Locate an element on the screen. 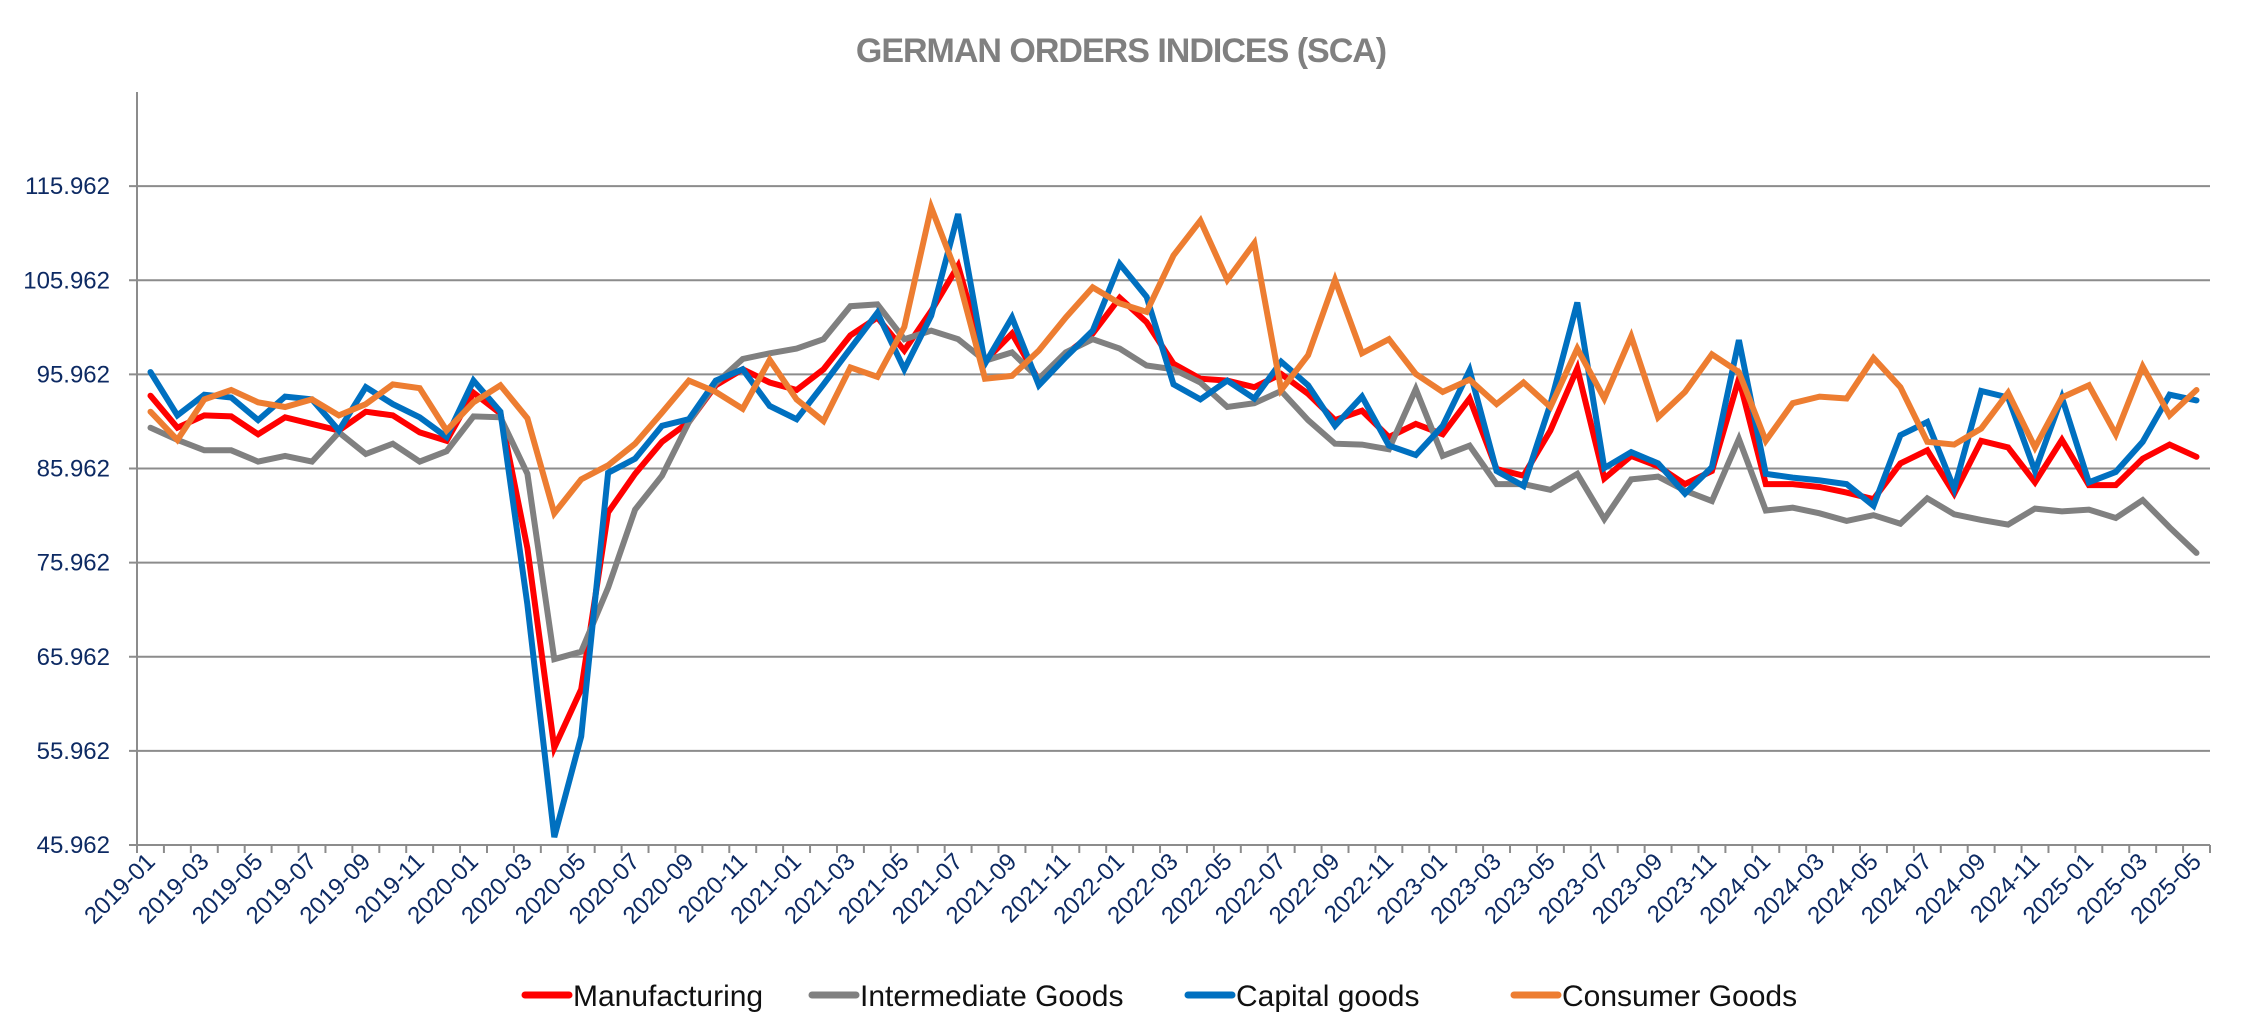  y-tick-label: 85.962 is located at coordinates (73, 469).